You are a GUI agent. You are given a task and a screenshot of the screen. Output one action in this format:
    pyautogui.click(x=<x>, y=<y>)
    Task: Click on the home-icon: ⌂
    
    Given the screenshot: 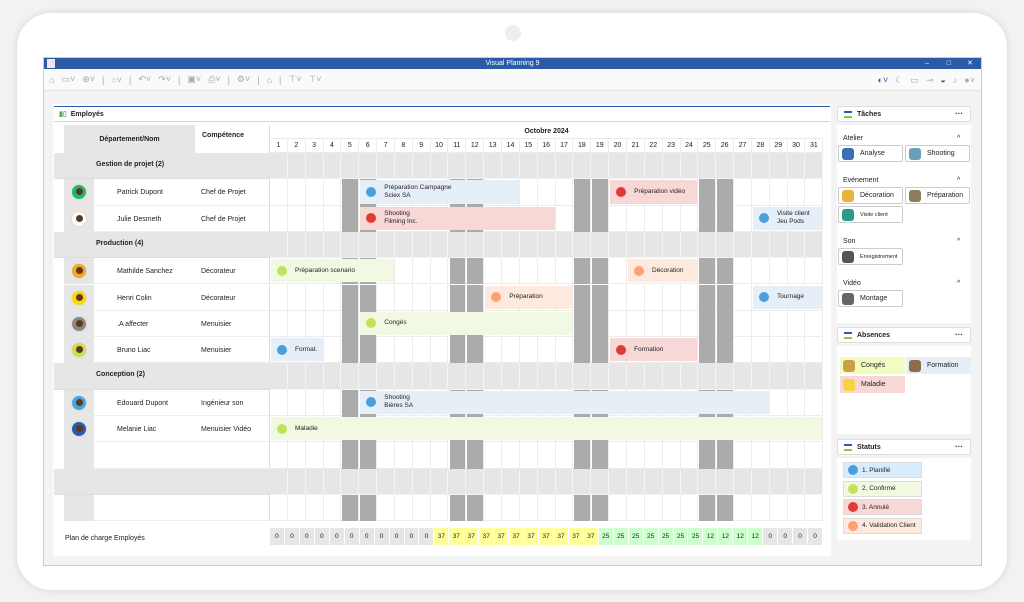 What is the action you would take?
    pyautogui.click(x=52, y=79)
    